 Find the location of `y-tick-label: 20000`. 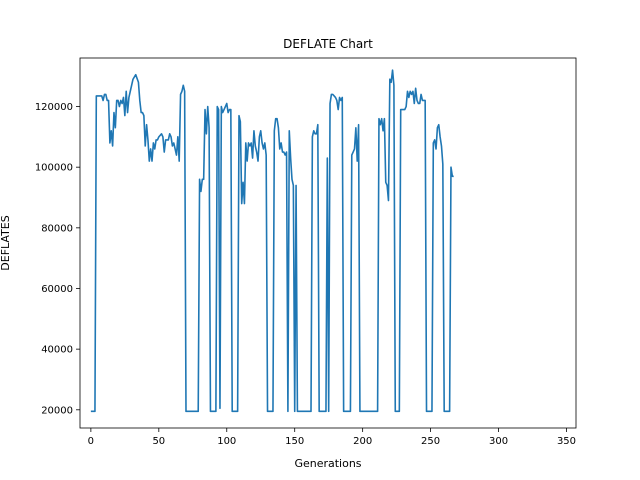

y-tick-label: 20000 is located at coordinates (57, 410).